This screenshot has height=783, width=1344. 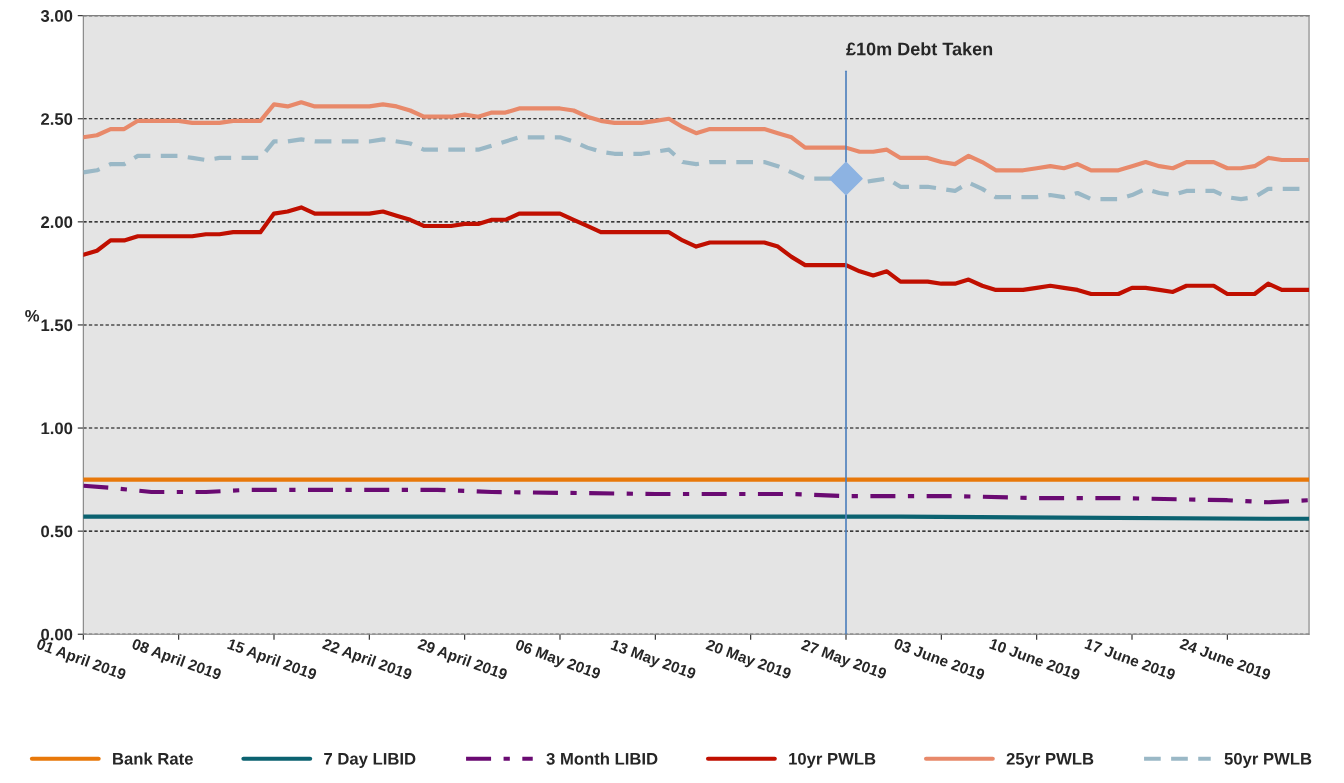 What do you see at coordinates (272, 660) in the screenshot?
I see `x-tick-label: 15 April 2019` at bounding box center [272, 660].